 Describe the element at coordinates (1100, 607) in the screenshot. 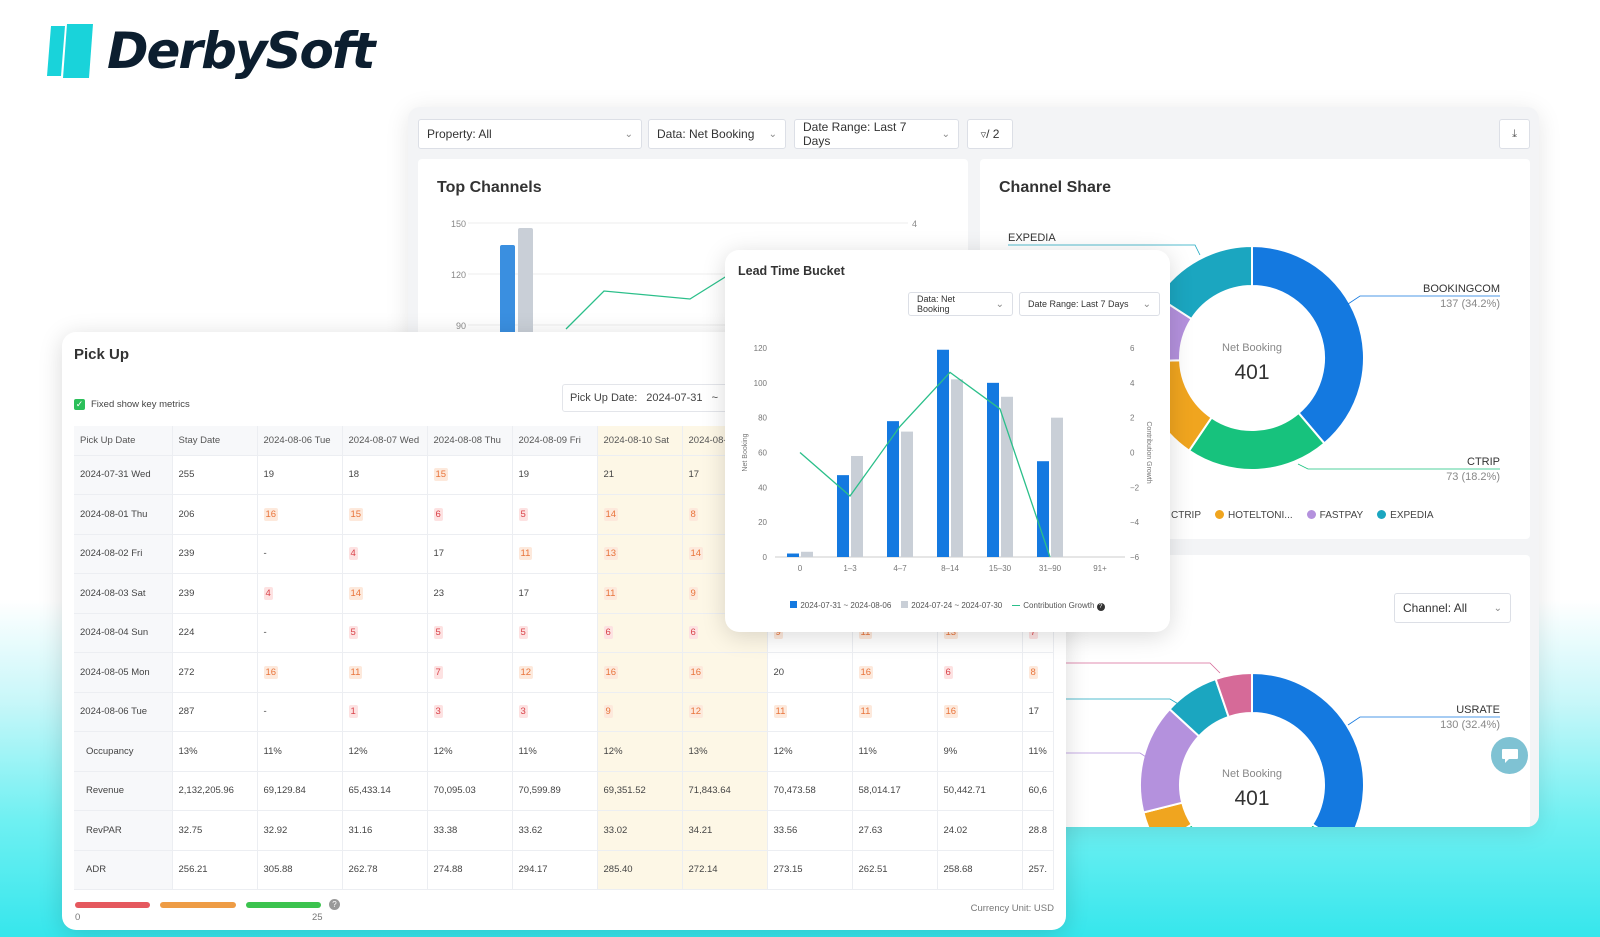

I see `info-icon: ?` at that location.